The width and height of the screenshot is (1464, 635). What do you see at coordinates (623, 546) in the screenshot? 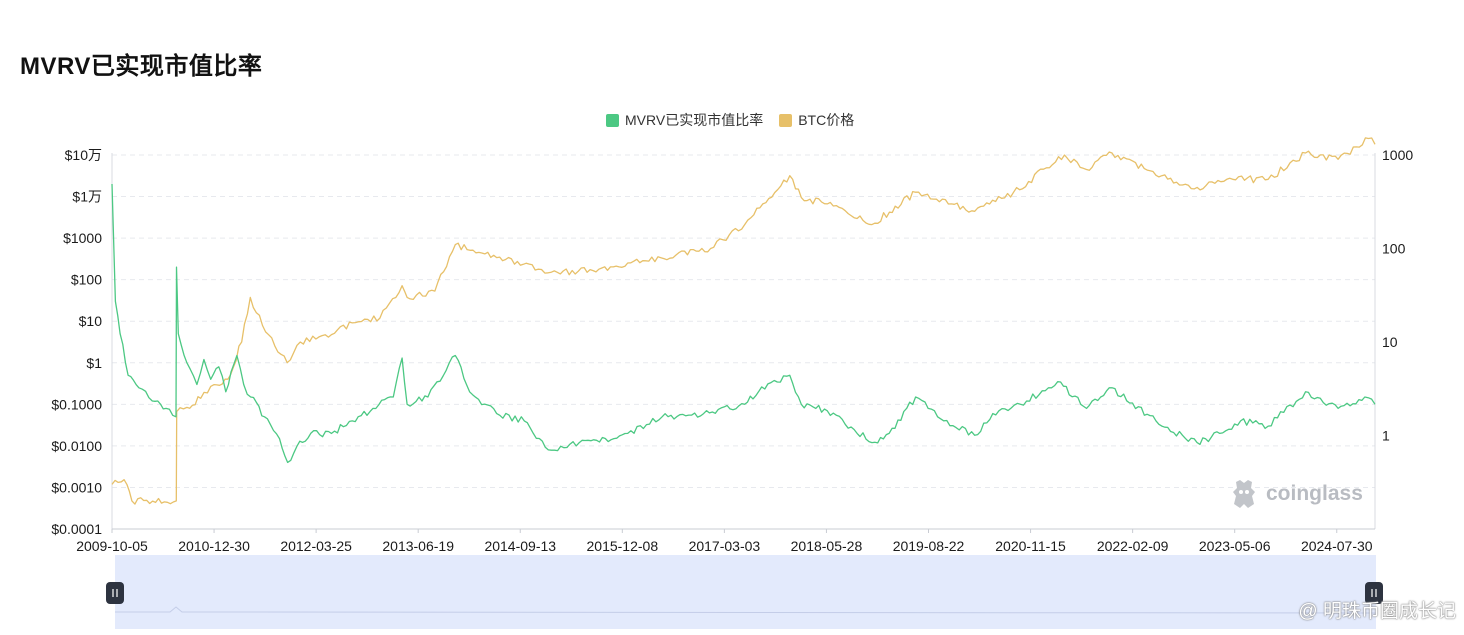
I see `x-tick-label-5: 2015-12-08` at bounding box center [623, 546].